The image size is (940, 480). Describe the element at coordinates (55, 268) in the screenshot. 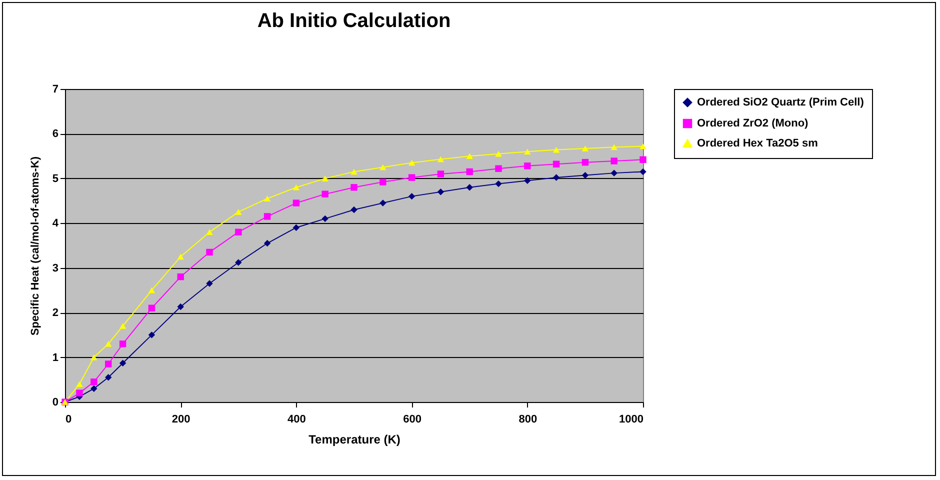

I see `y-tick-label: 3` at that location.